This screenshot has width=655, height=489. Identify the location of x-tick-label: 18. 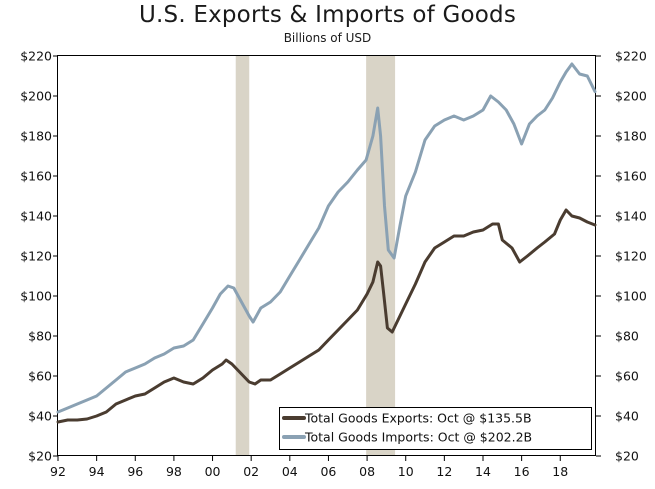
(560, 471).